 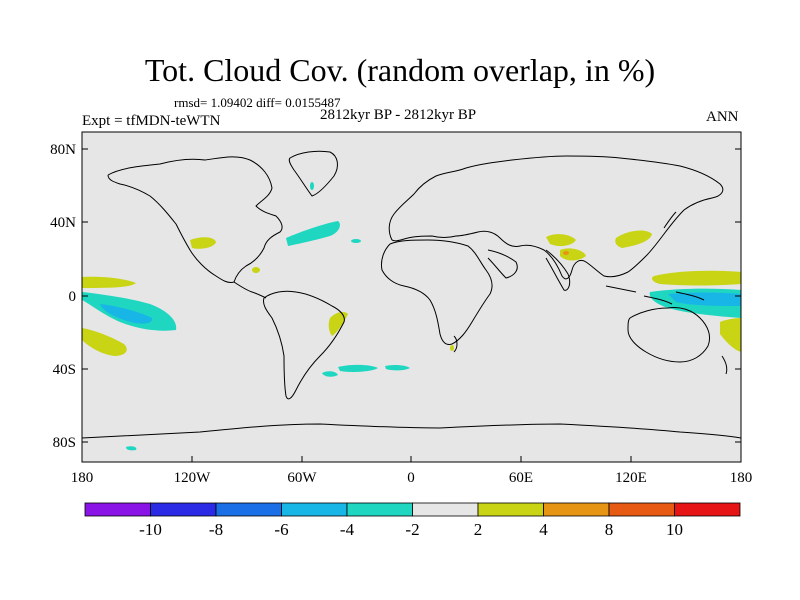 I want to click on anomaly-patch-west-pacific-core, so click(x=704, y=299).